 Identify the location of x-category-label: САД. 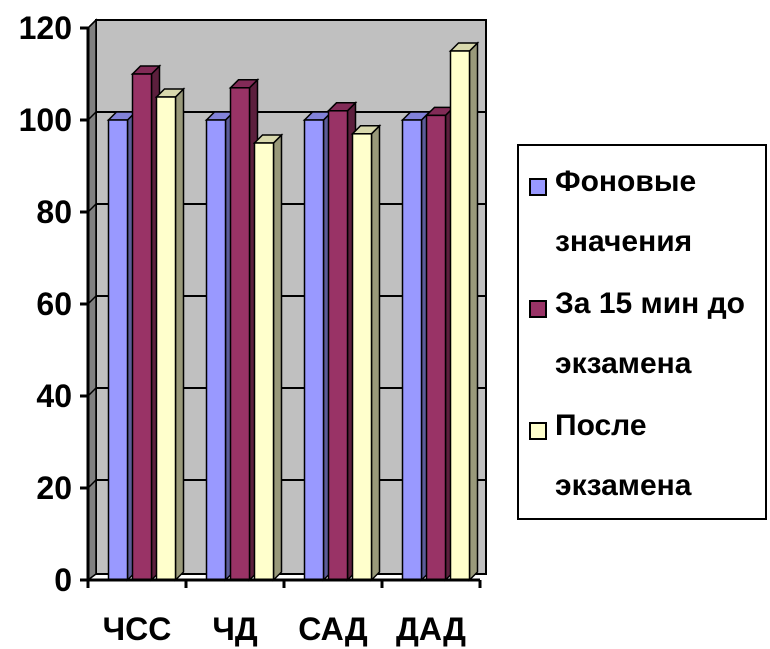
(333, 629).